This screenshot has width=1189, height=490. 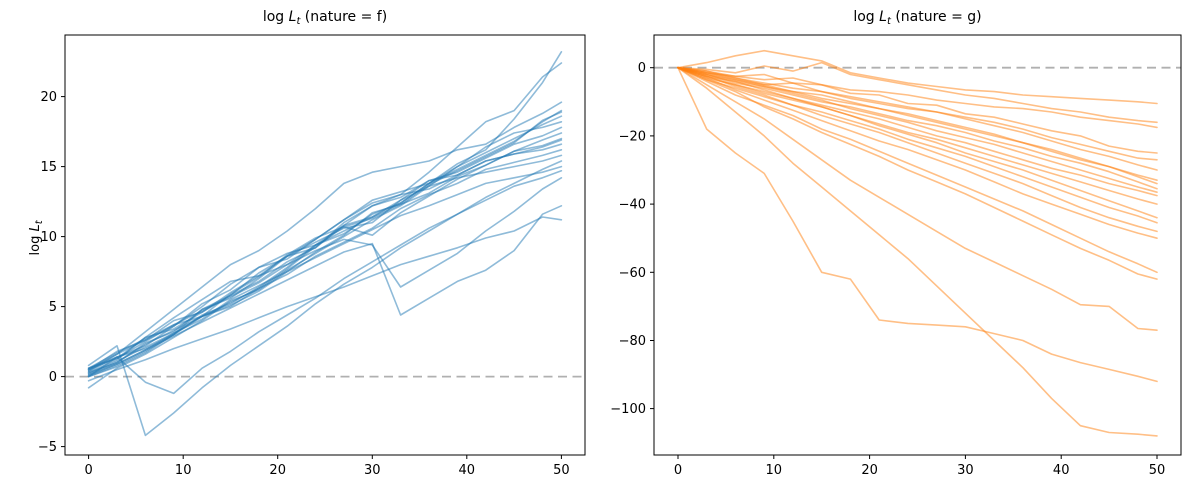 I want to click on title-rest: (nature = g), so click(x=936, y=17).